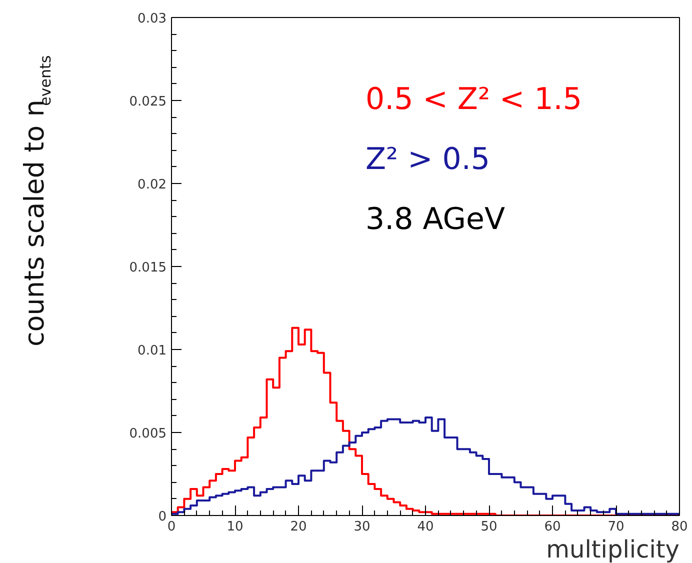 The height and width of the screenshot is (563, 692). I want to click on text: 0.5 < Z² < 1.5, so click(474, 99).